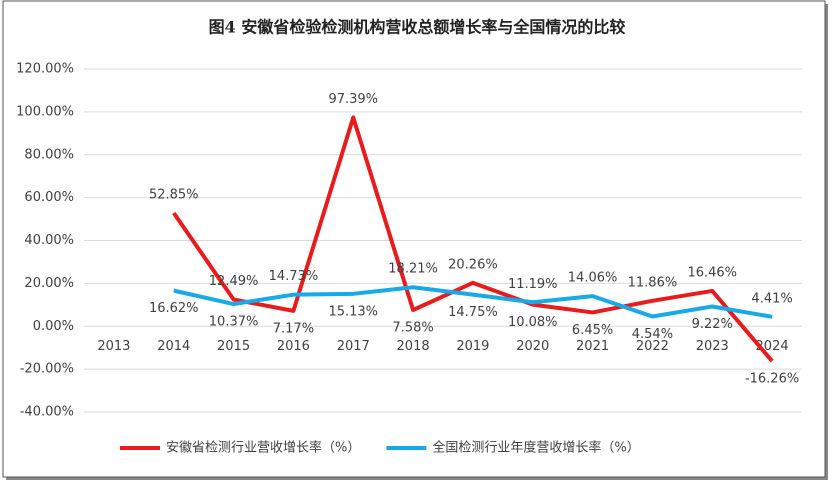  Describe the element at coordinates (174, 308) in the screenshot. I see `data-label: 16.62%` at that location.